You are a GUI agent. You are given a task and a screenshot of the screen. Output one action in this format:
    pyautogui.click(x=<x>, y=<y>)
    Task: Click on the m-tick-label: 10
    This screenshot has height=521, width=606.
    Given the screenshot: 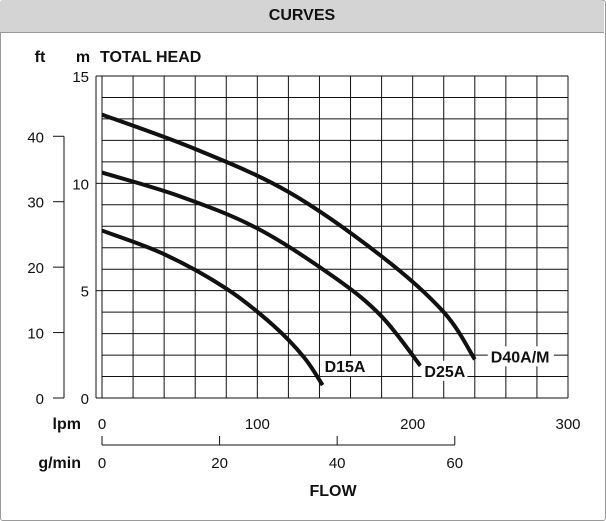 What is the action you would take?
    pyautogui.click(x=80, y=184)
    